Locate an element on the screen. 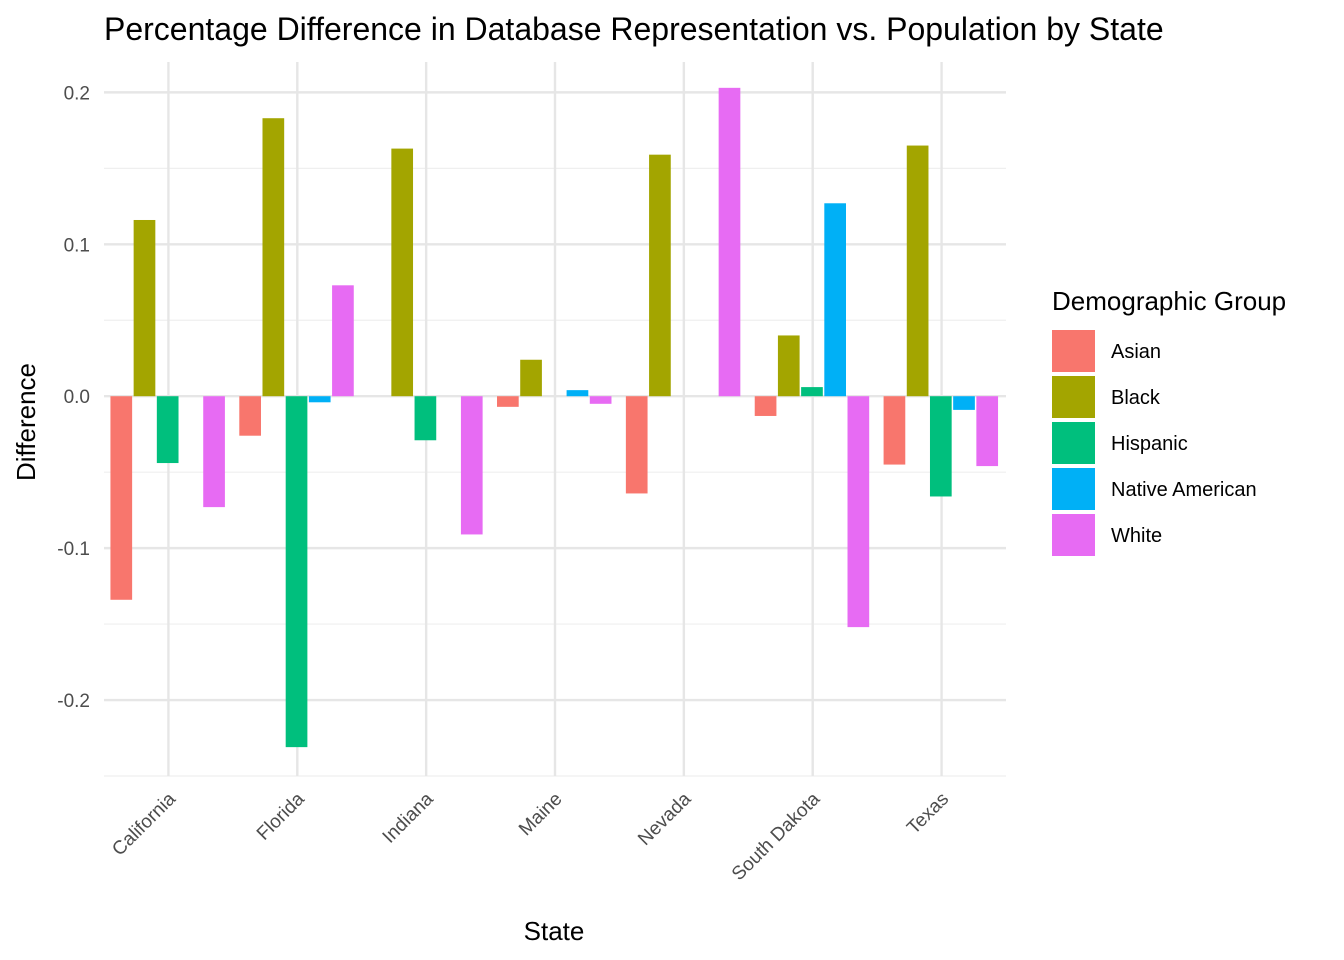  y-tick-label: 0.2 is located at coordinates (77, 93).